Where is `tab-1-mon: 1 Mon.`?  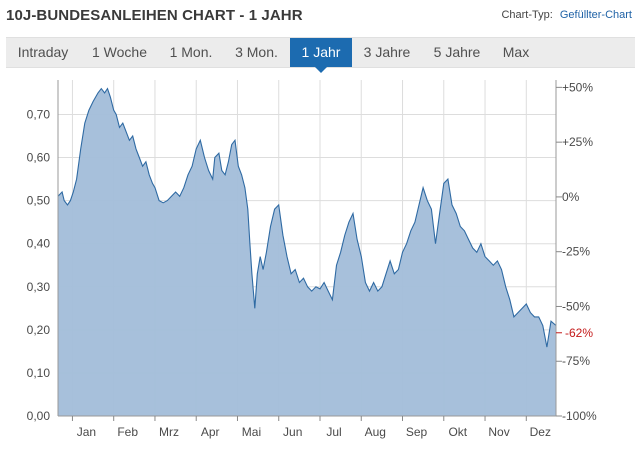
tab-1-mon: 1 Mon. is located at coordinates (191, 52).